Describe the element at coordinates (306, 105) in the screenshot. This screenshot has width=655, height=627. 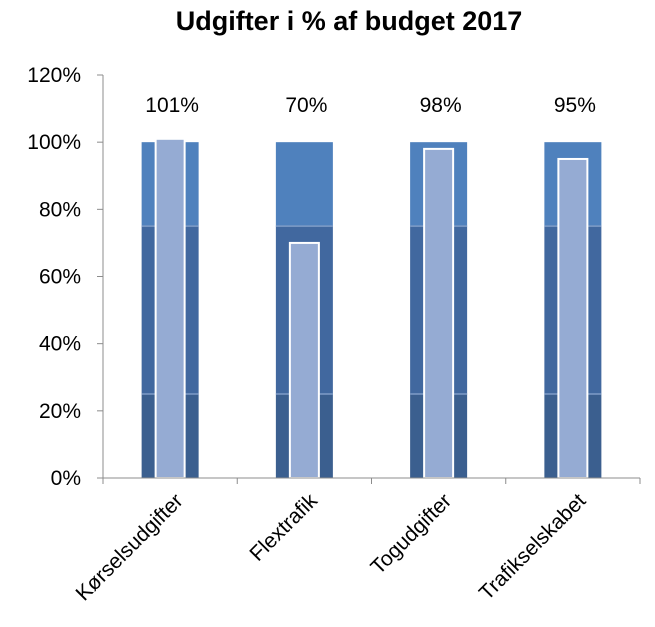
I see `data-label-2: 70%` at that location.